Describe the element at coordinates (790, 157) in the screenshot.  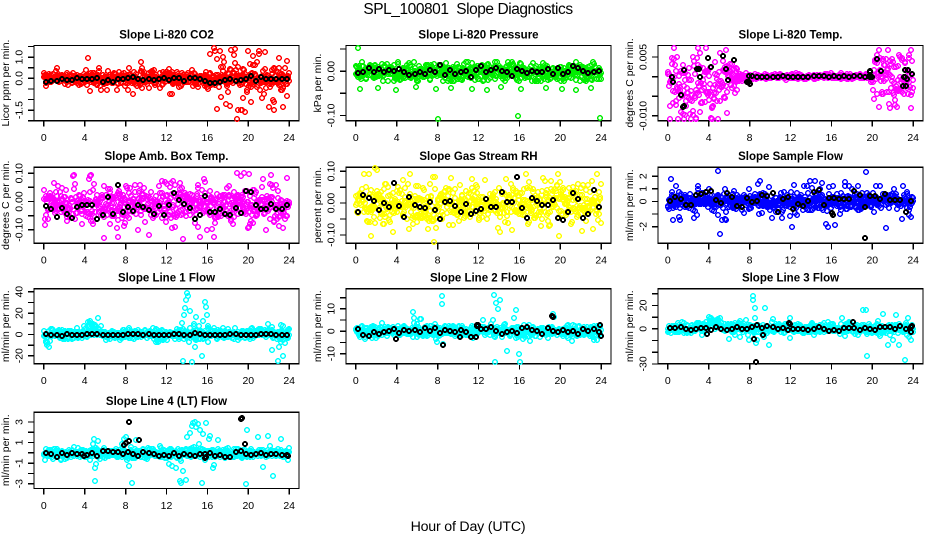
I see `svg-text: Slope Sample Flow` at that location.